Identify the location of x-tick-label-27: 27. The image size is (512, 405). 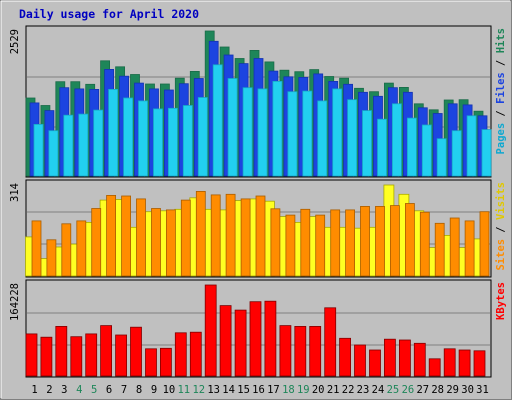
(422, 390).